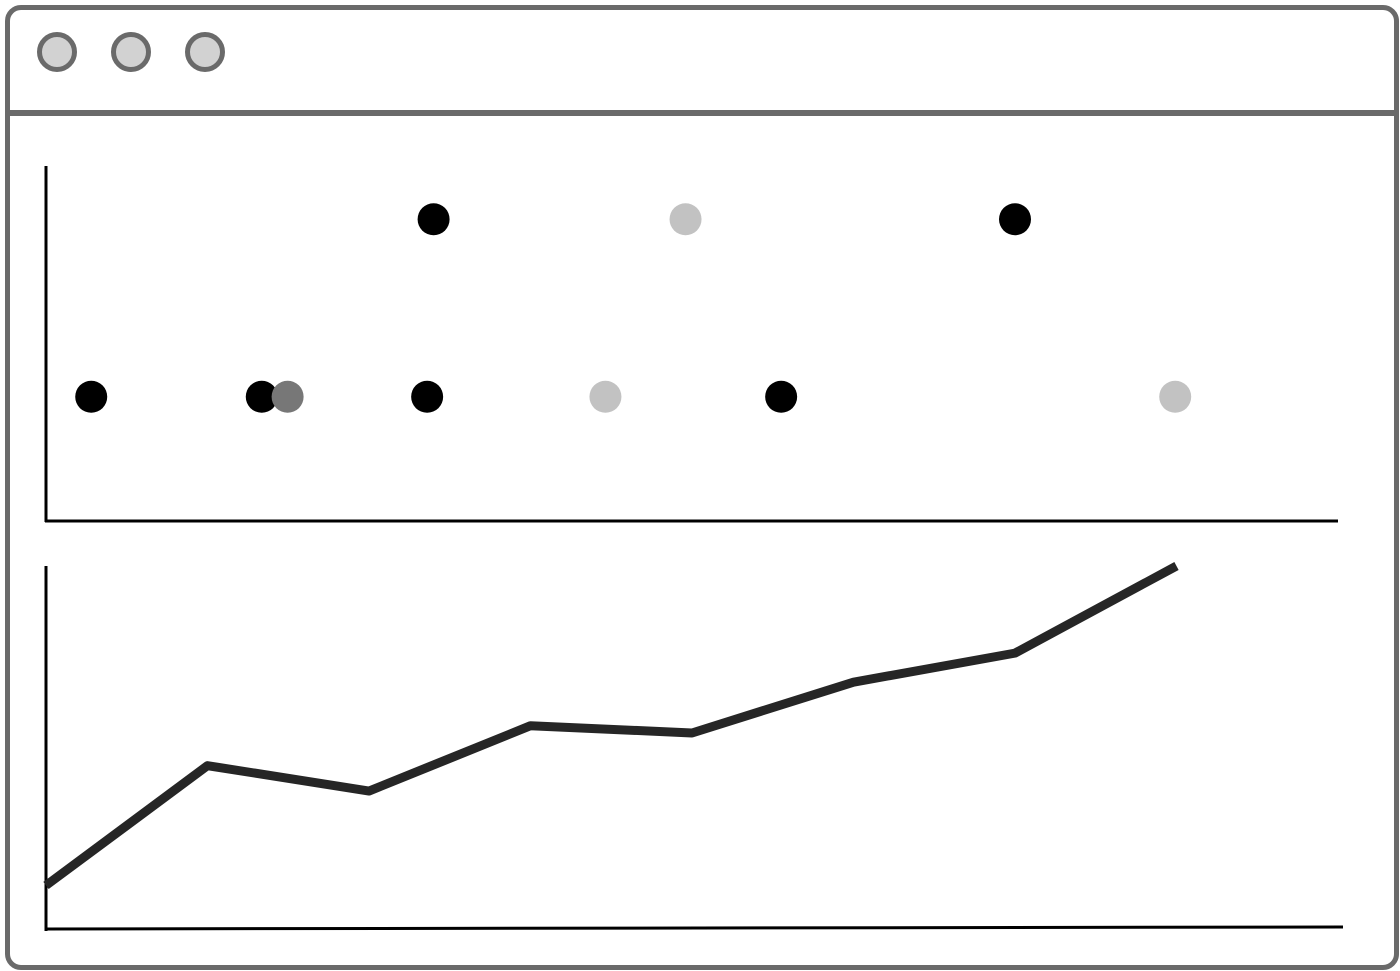 The width and height of the screenshot is (1400, 971). Describe the element at coordinates (131, 52) in the screenshot. I see `minimize-button` at that location.